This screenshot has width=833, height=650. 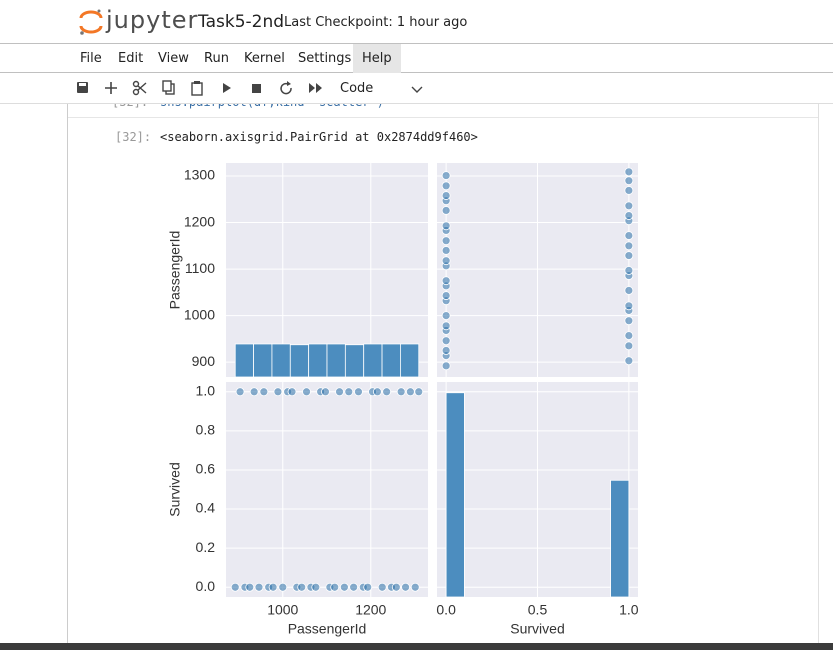 What do you see at coordinates (91, 22) in the screenshot?
I see `logo-icon` at bounding box center [91, 22].